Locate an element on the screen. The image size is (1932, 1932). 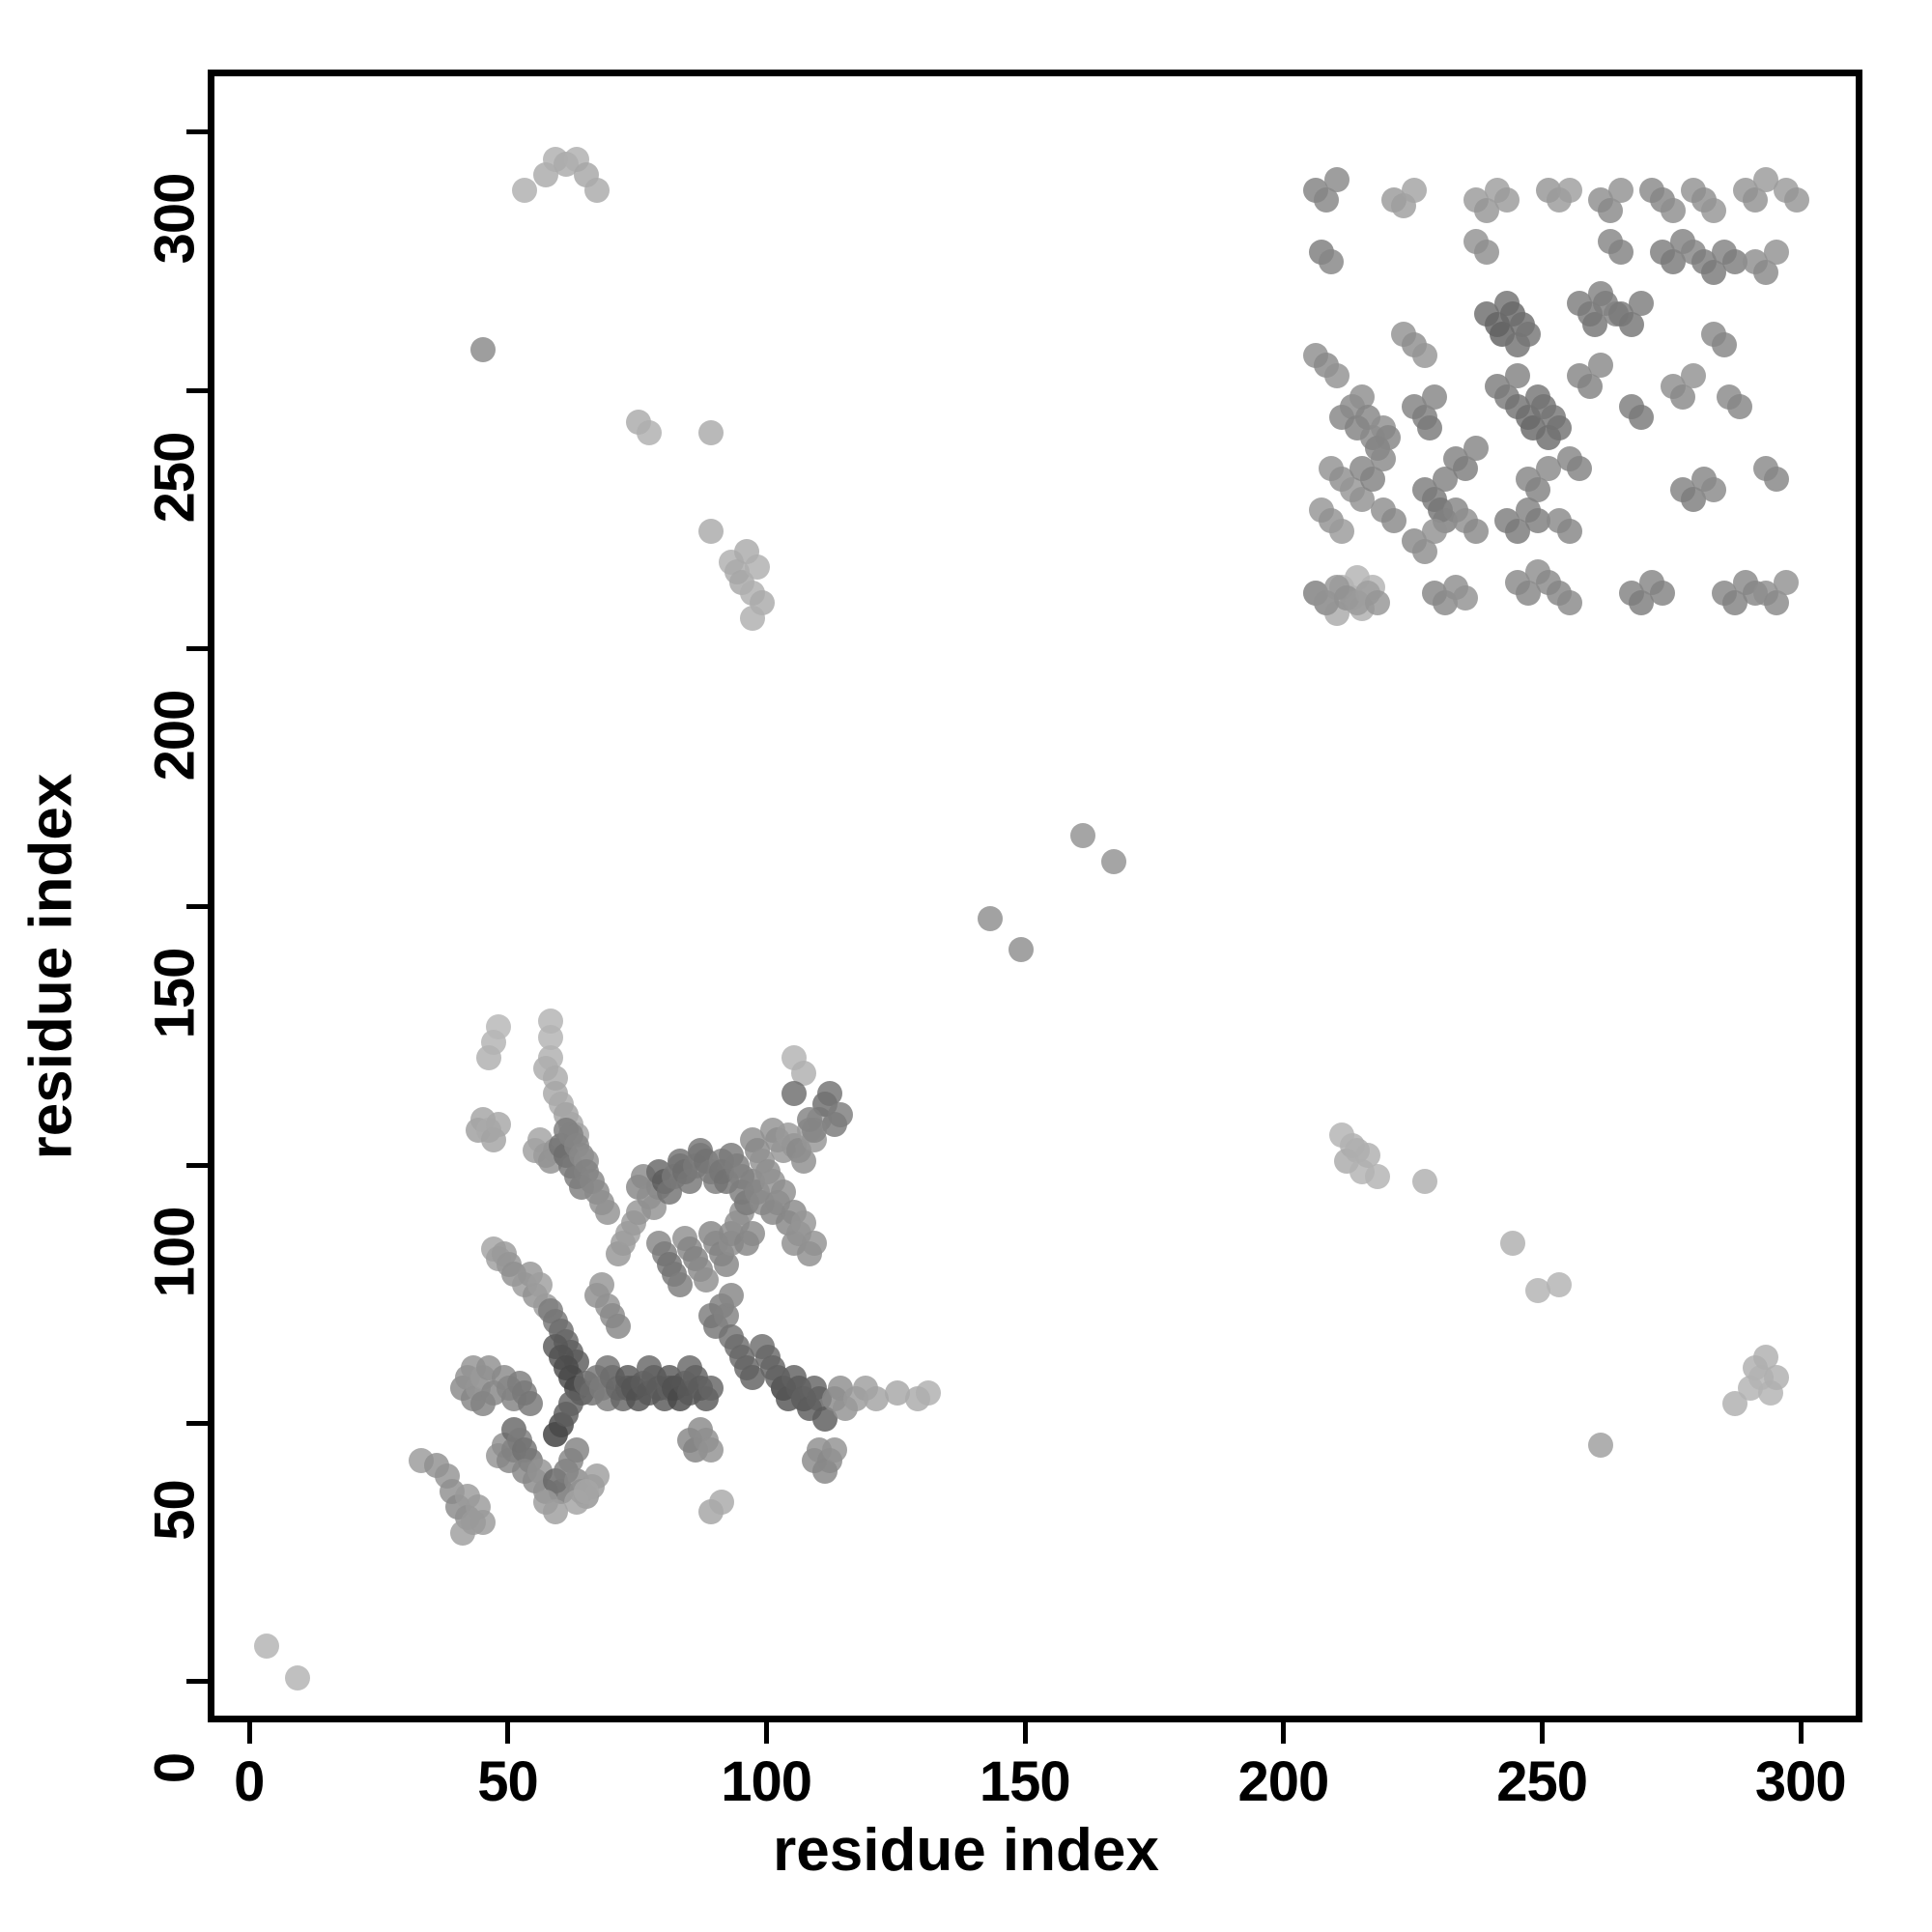
x-tick-label: 200 is located at coordinates (1283, 1781).